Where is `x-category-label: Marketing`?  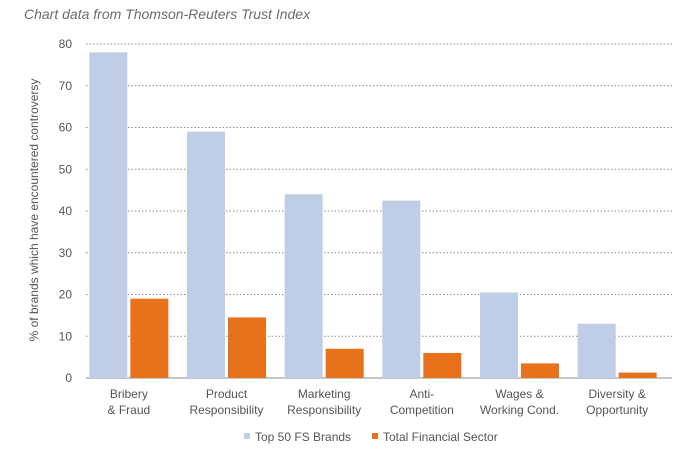 x-category-label: Marketing is located at coordinates (324, 394).